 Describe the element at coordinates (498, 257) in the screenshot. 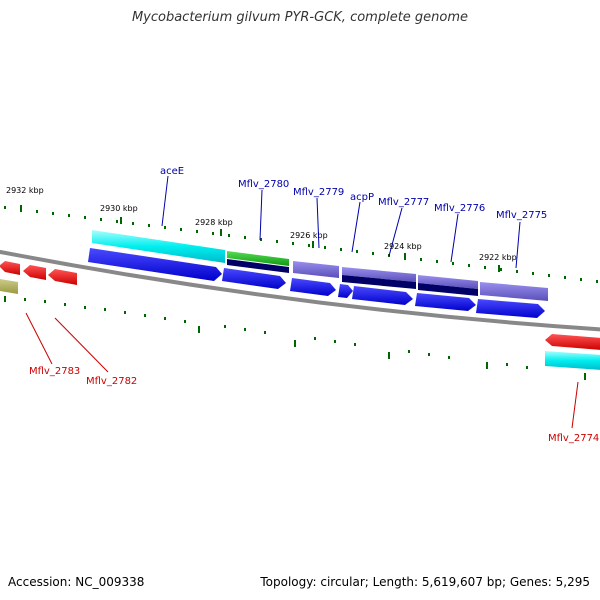

I see `kbp-label-2922: 2922 kbp` at that location.